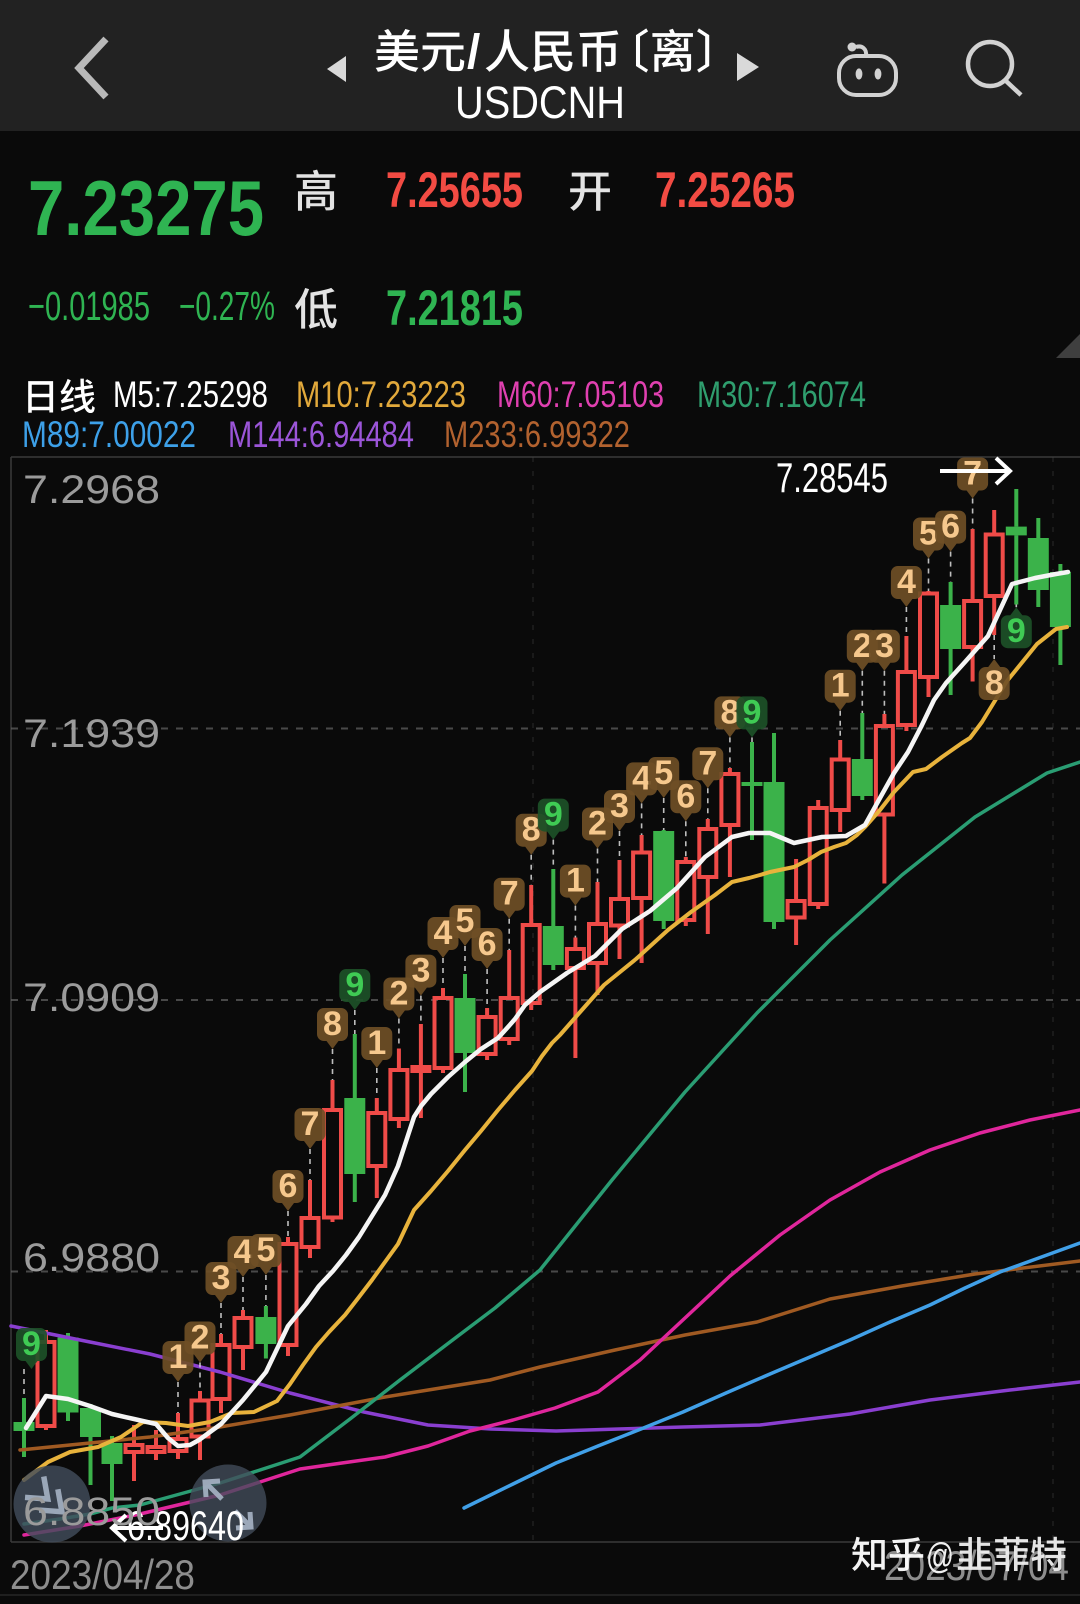 This screenshot has height=1604, width=1080. I want to click on svg-text: −0.27%, so click(227, 306).